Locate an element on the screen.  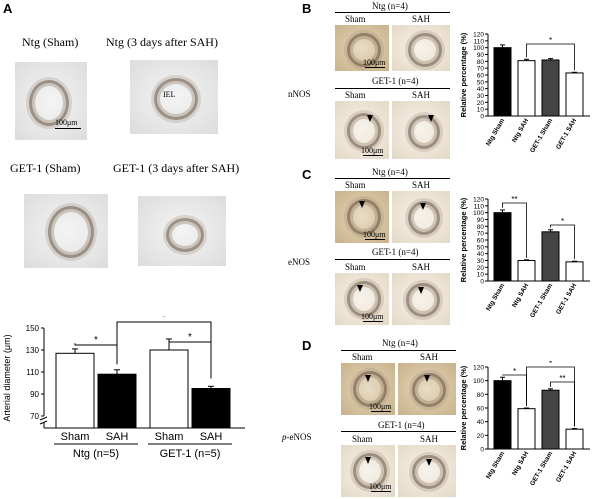
c-marker: eNOS is located at coordinates (299, 262).